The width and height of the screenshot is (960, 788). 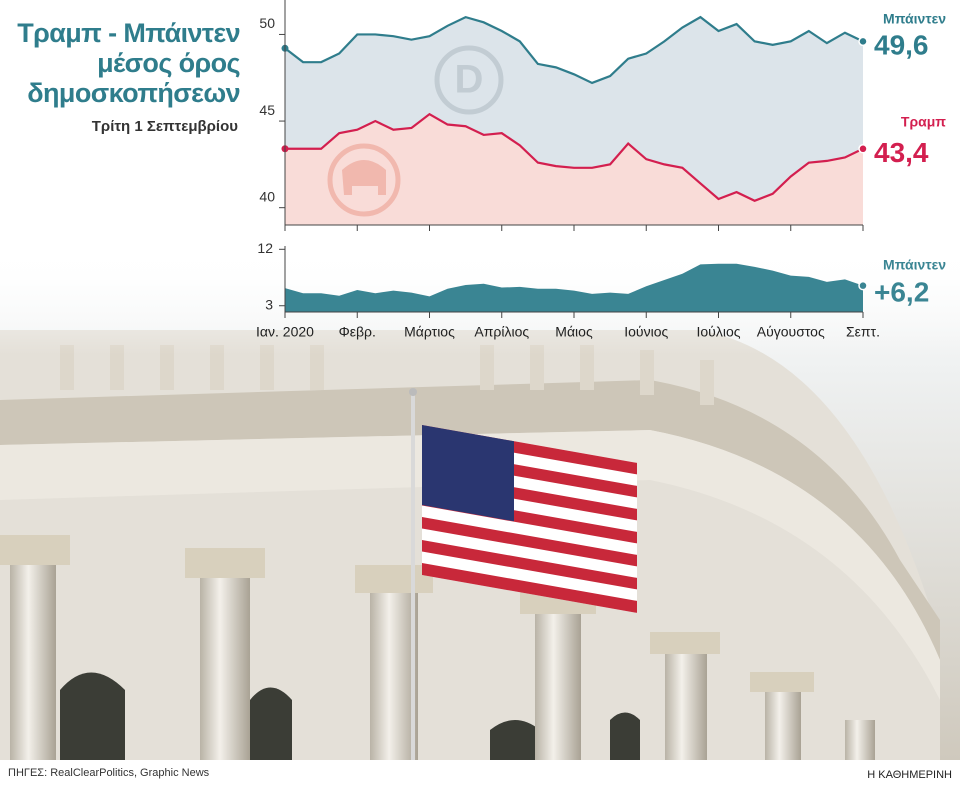 I want to click on x-tick-label: Απρίλιος, so click(x=501, y=332).